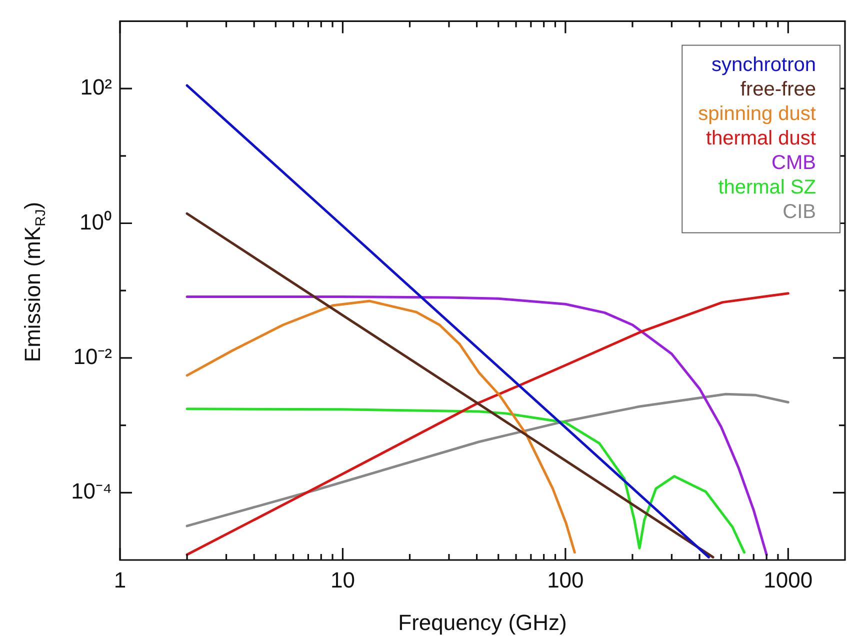 The width and height of the screenshot is (847, 641). Describe the element at coordinates (764, 65) in the screenshot. I see `text: synchrotron` at that location.